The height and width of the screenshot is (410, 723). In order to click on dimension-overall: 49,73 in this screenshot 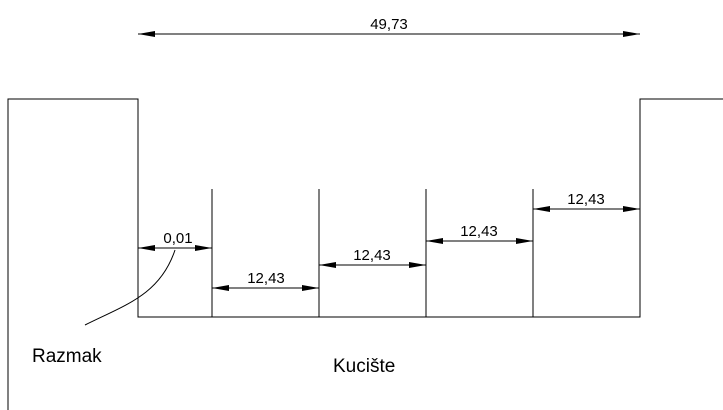, I will do `click(389, 26)`.